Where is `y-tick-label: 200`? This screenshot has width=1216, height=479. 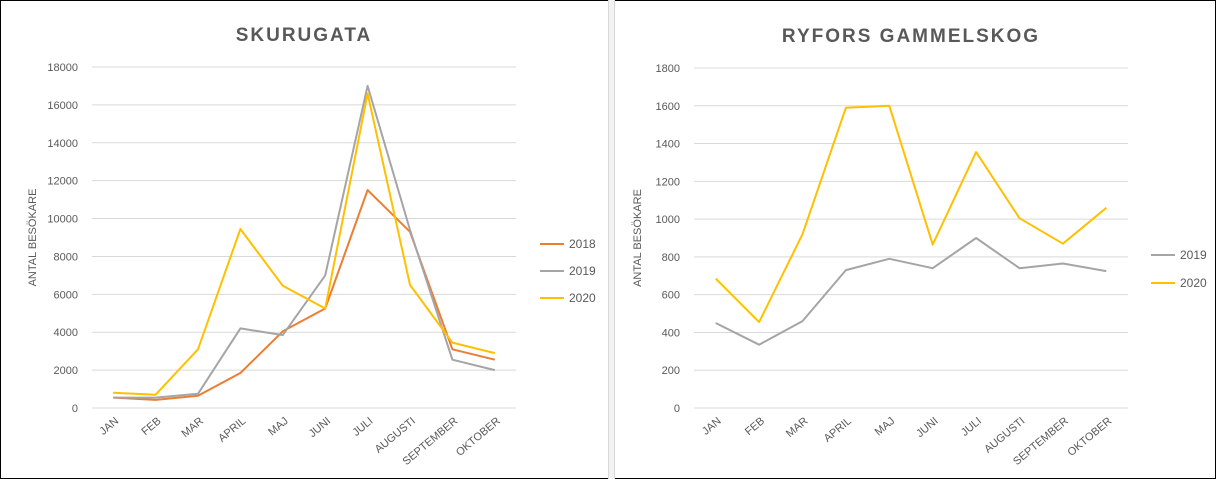
y-tick-label: 200 is located at coordinates (671, 371).